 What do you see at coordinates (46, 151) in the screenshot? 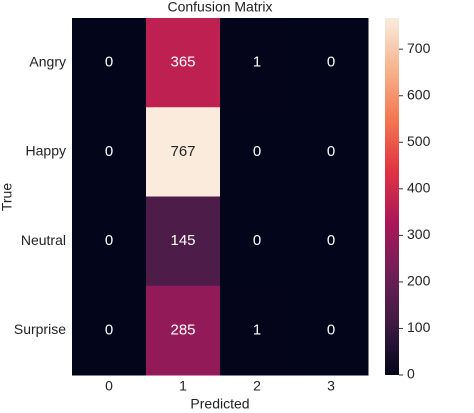
I see `y-tick-label: Happy` at bounding box center [46, 151].